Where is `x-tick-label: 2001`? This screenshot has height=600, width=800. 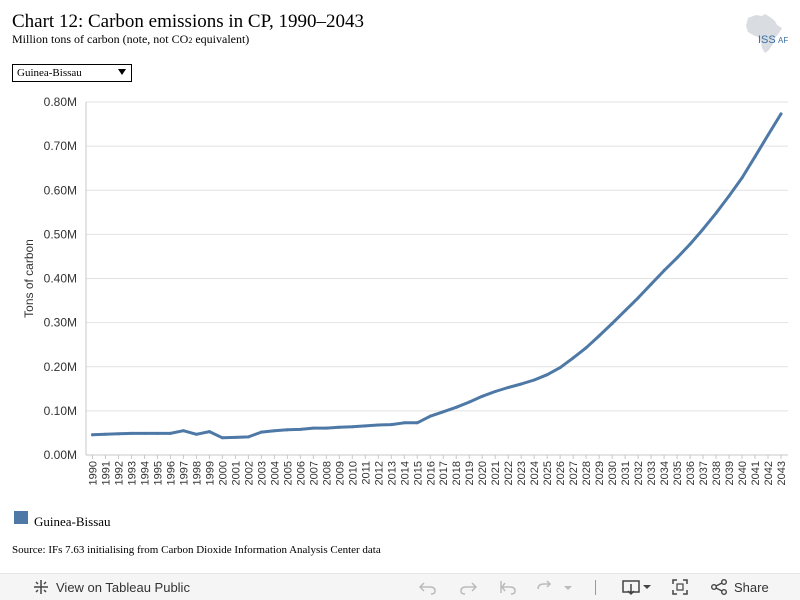
x-tick-label: 2001 is located at coordinates (236, 473).